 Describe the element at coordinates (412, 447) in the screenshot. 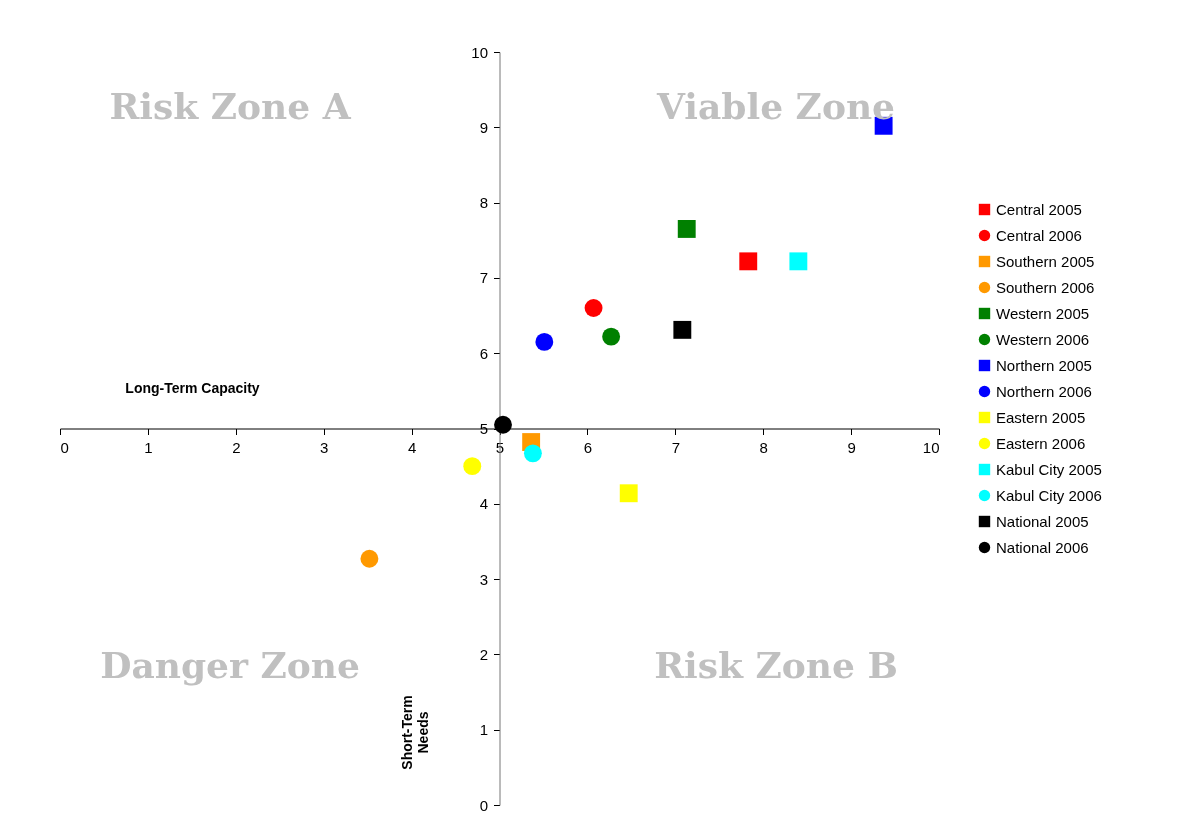

I see `x-tick-label: 4` at that location.